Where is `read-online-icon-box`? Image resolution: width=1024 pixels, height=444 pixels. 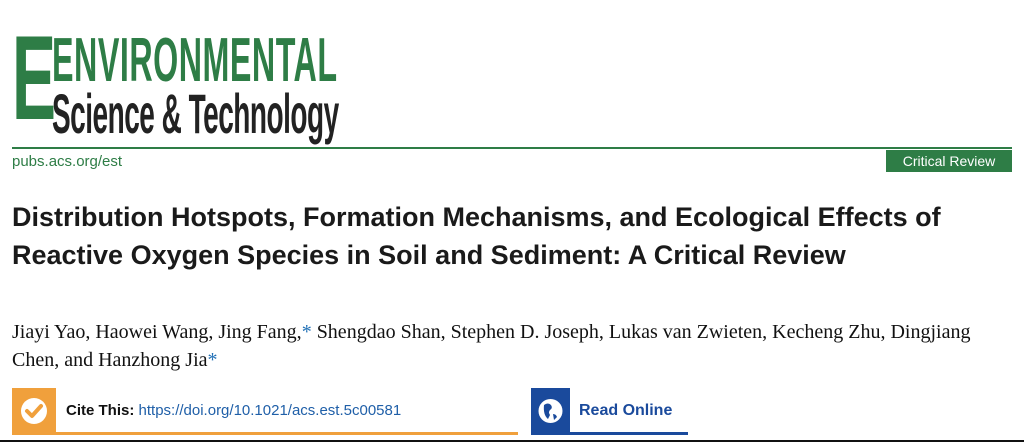 read-online-icon-box is located at coordinates (550, 411).